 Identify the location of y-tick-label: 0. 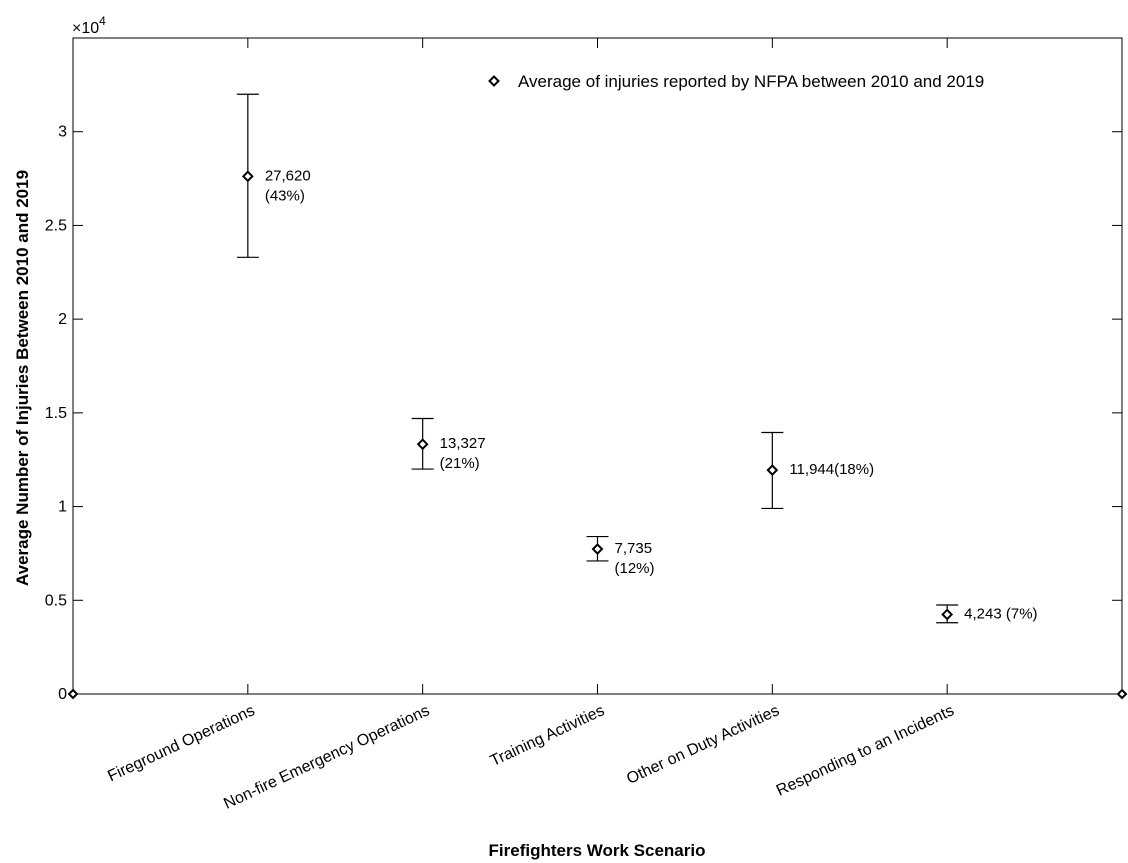
(62, 694).